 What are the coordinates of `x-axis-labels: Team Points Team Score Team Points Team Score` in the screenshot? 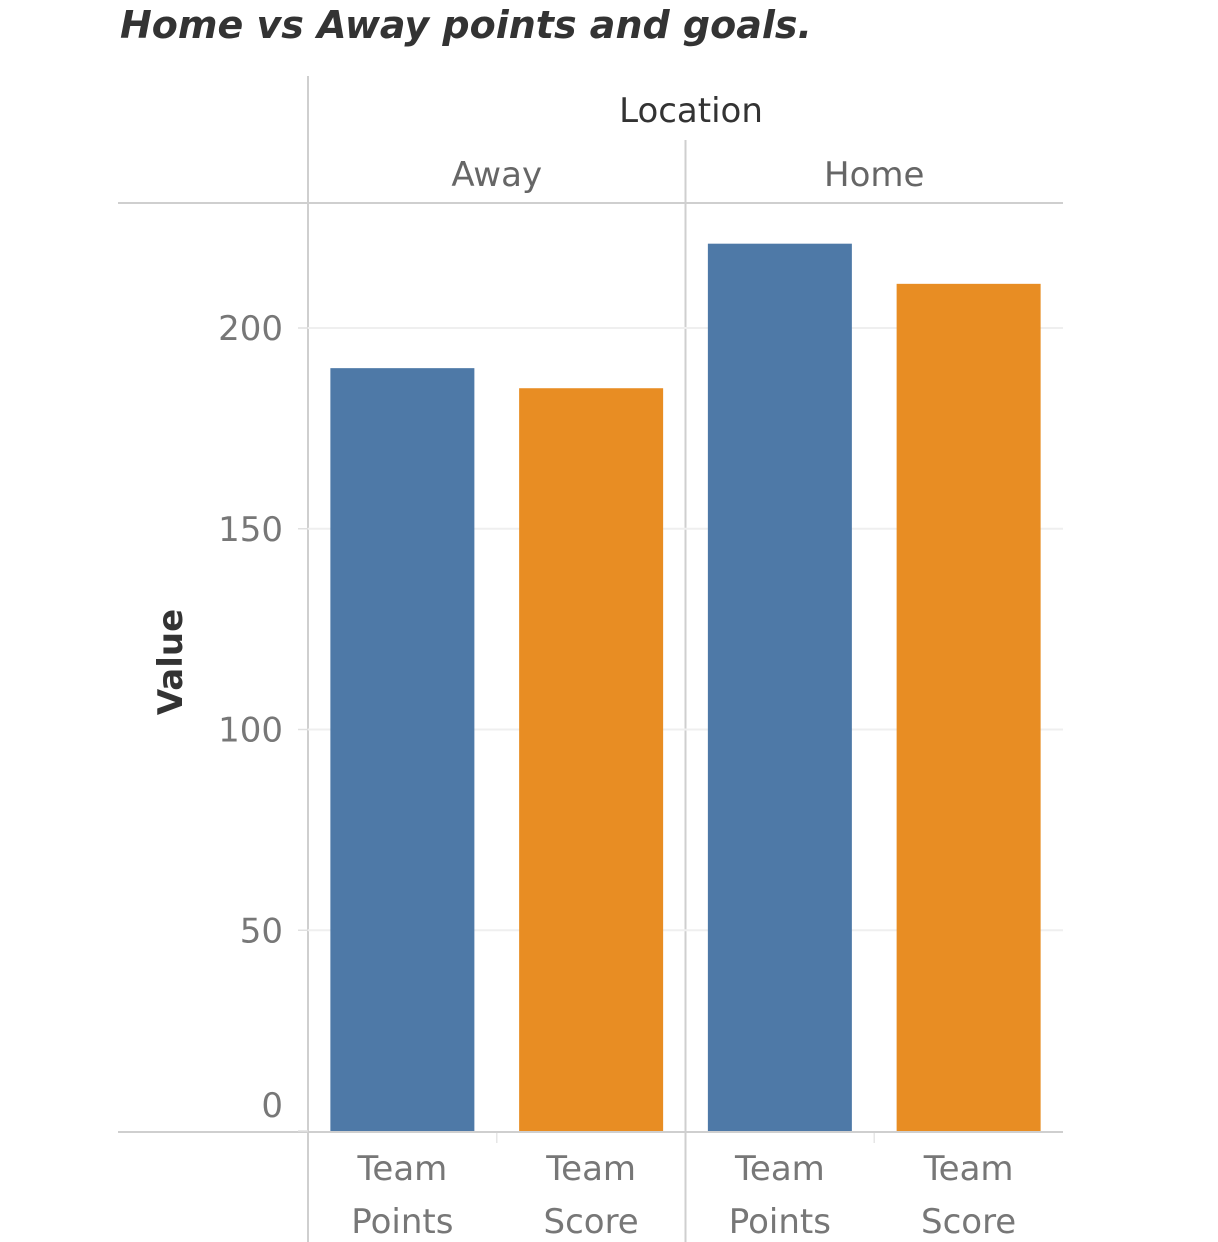 It's located at (683, 1195).